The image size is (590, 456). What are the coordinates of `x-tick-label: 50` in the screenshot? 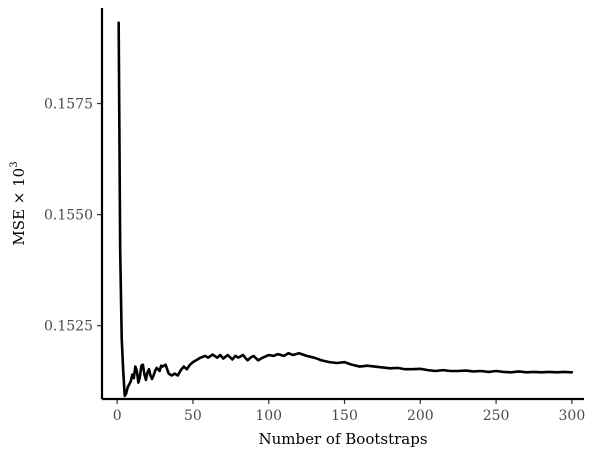 It's located at (193, 416).